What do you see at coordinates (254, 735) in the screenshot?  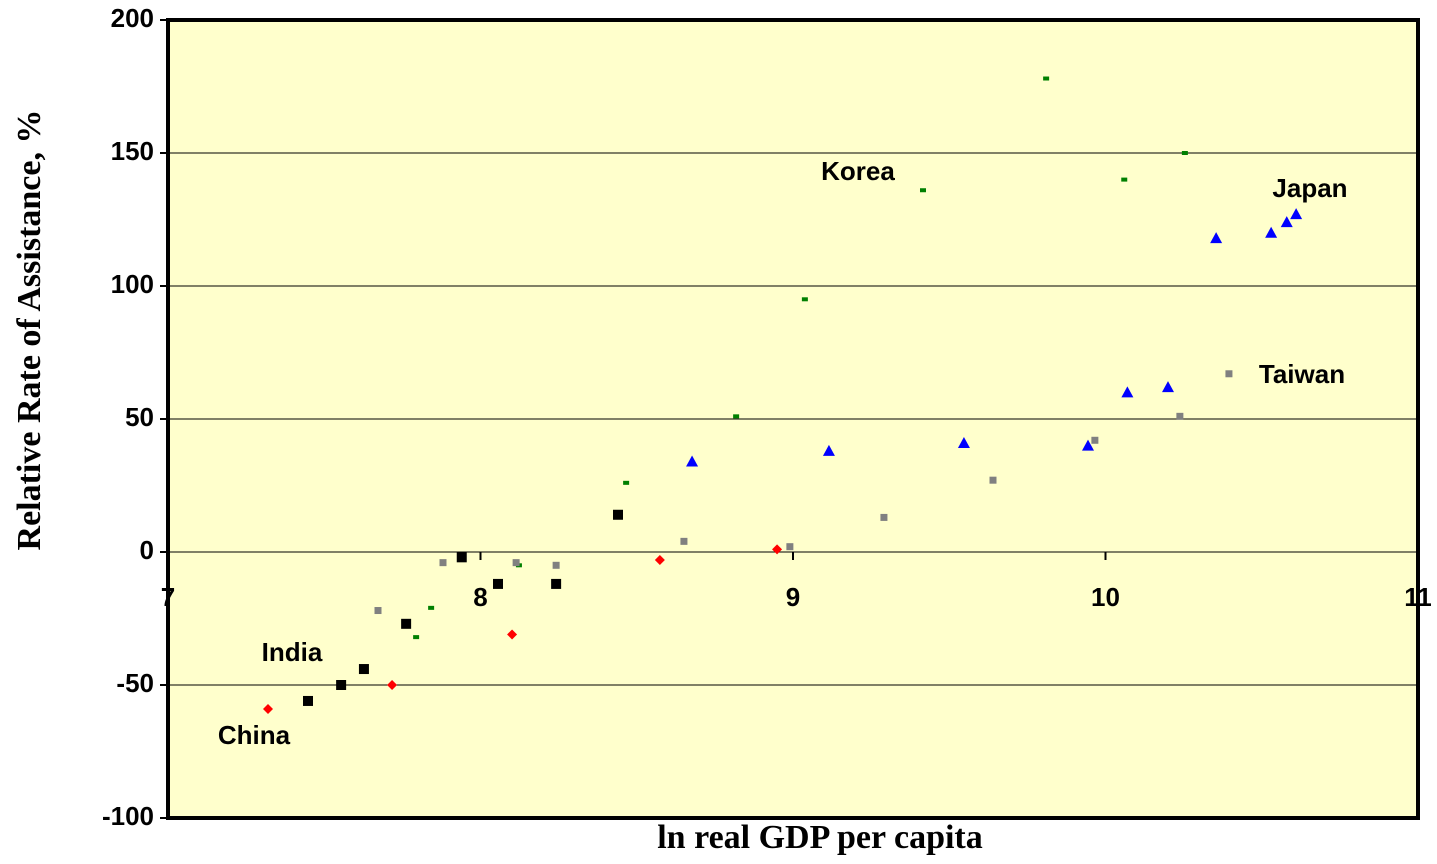 I see `series-label: China` at bounding box center [254, 735].